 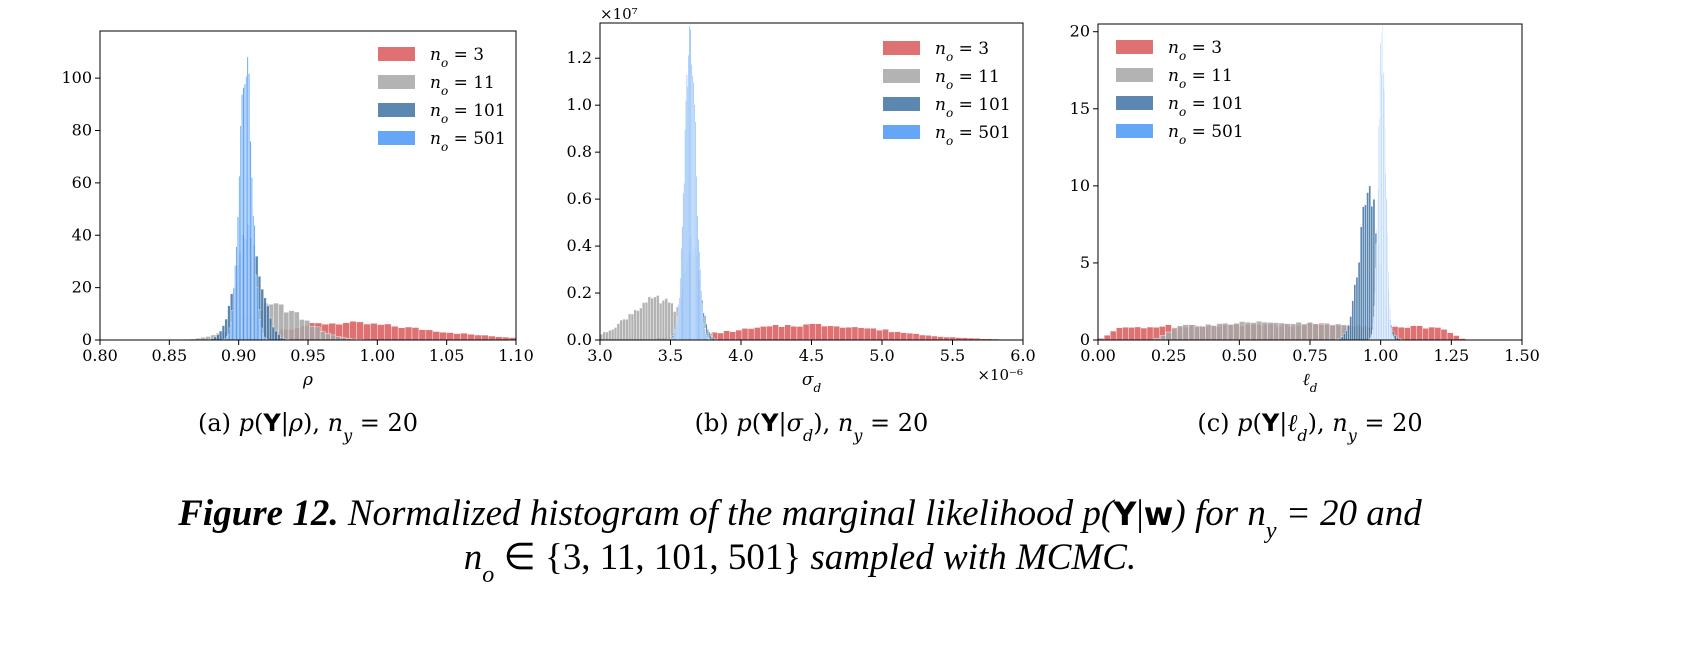 What do you see at coordinates (1098, 355) in the screenshot?
I see `x-tick-label: 0.00` at bounding box center [1098, 355].